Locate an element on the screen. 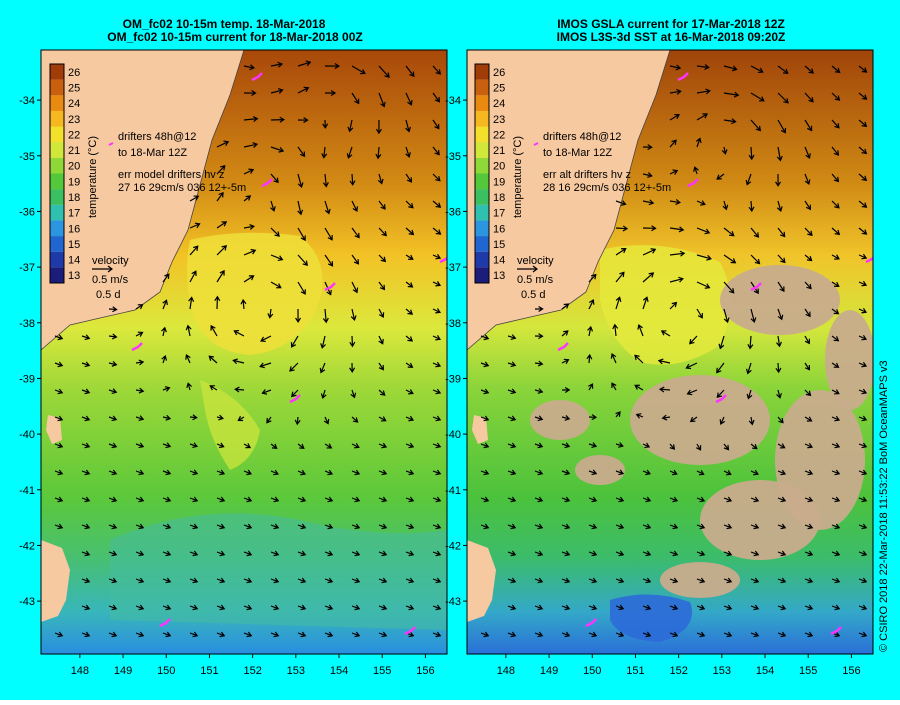 This screenshot has width=900, height=705. y-tick-label: -35 is located at coordinates (453, 157).